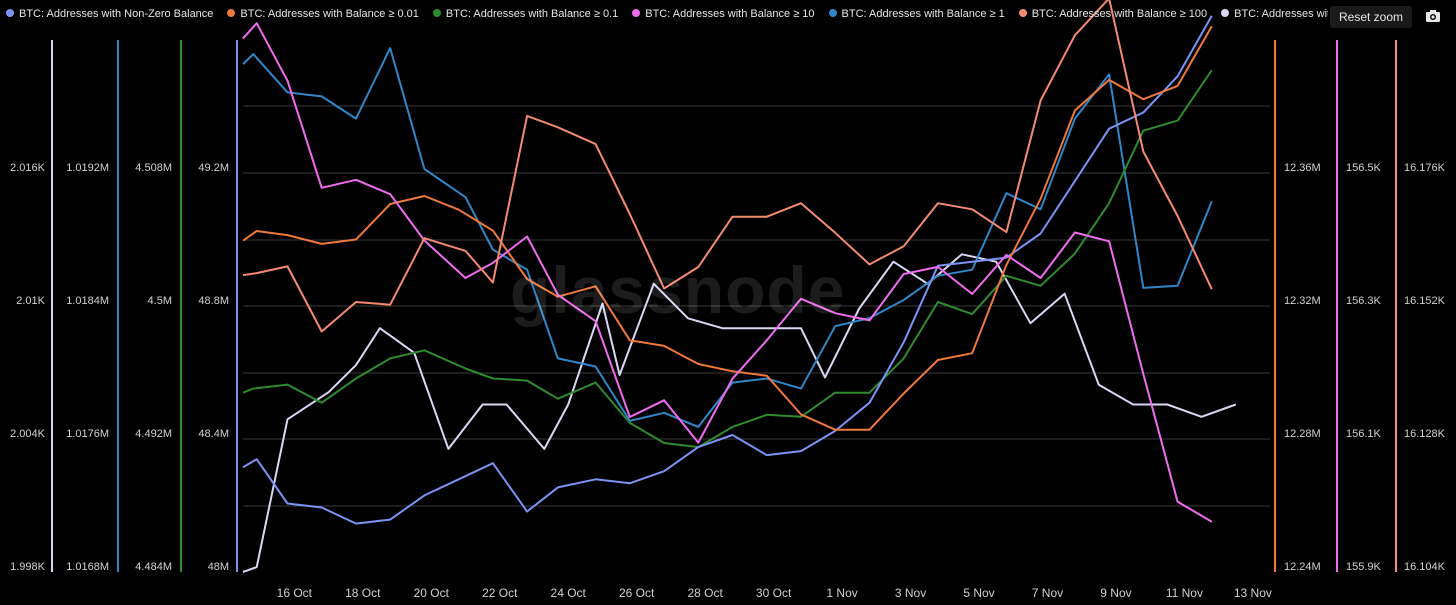 This screenshot has width=1456, height=605. What do you see at coordinates (978, 593) in the screenshot?
I see `x-tick-label: 5 Nov` at bounding box center [978, 593].